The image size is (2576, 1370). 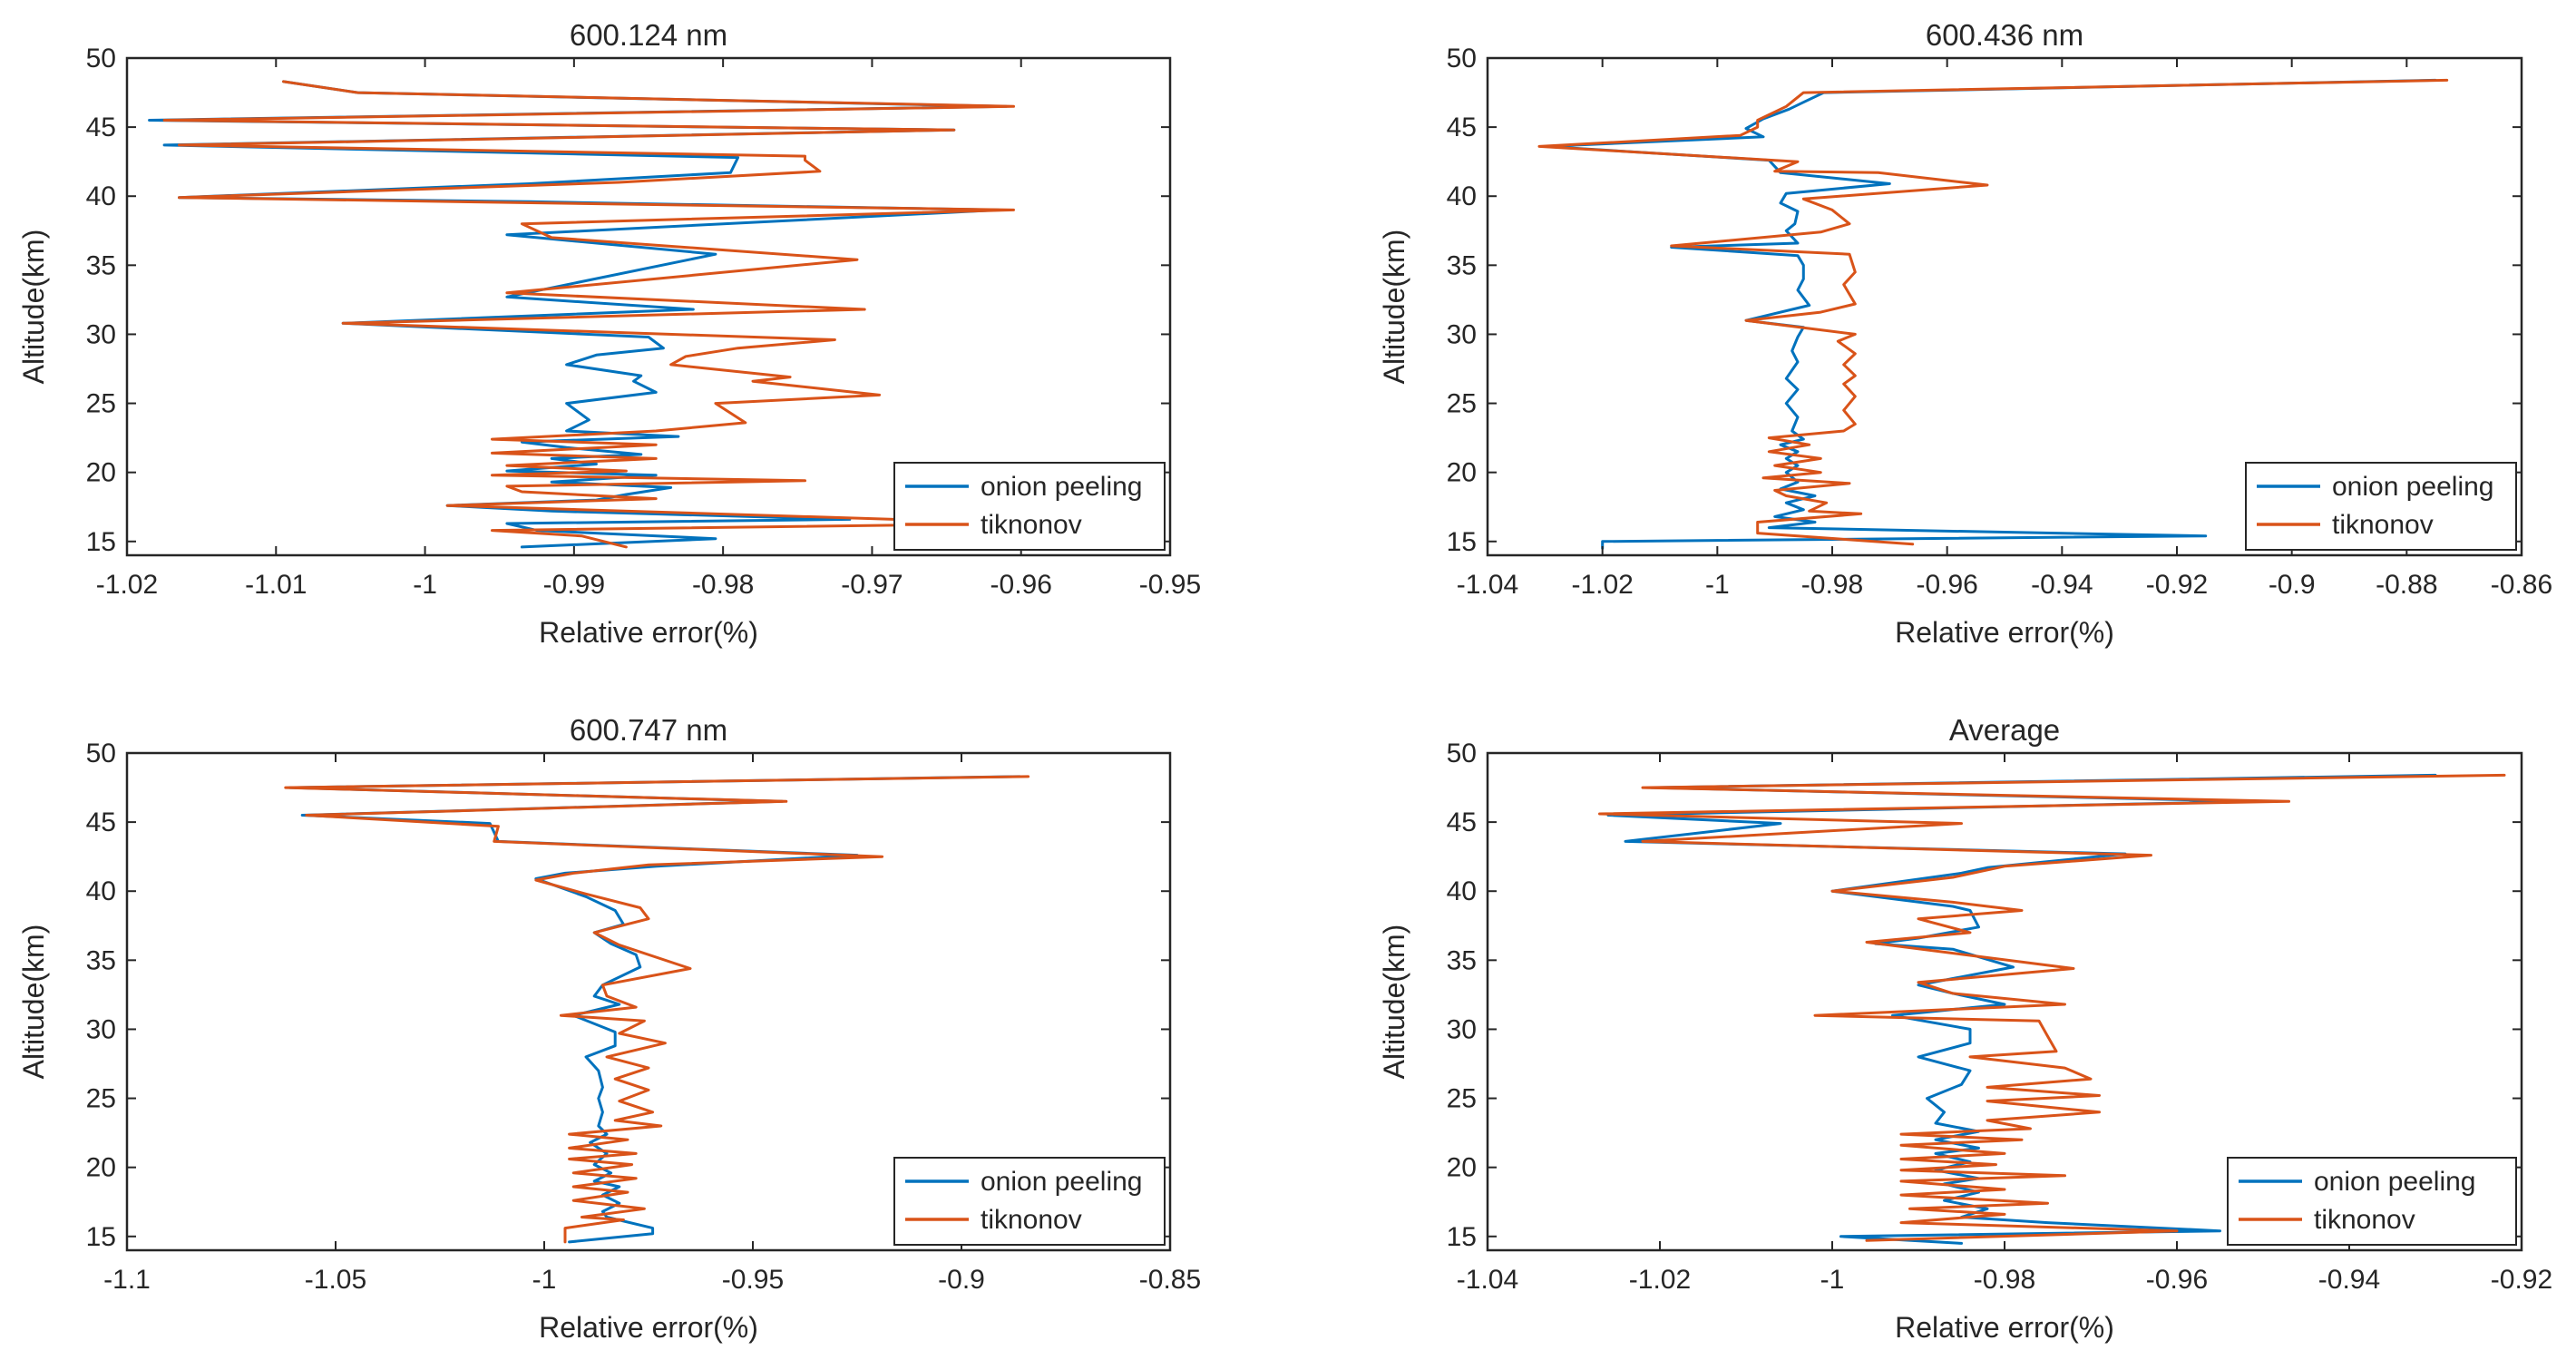 I want to click on chart-title: 600.436 nm, so click(x=2004, y=35).